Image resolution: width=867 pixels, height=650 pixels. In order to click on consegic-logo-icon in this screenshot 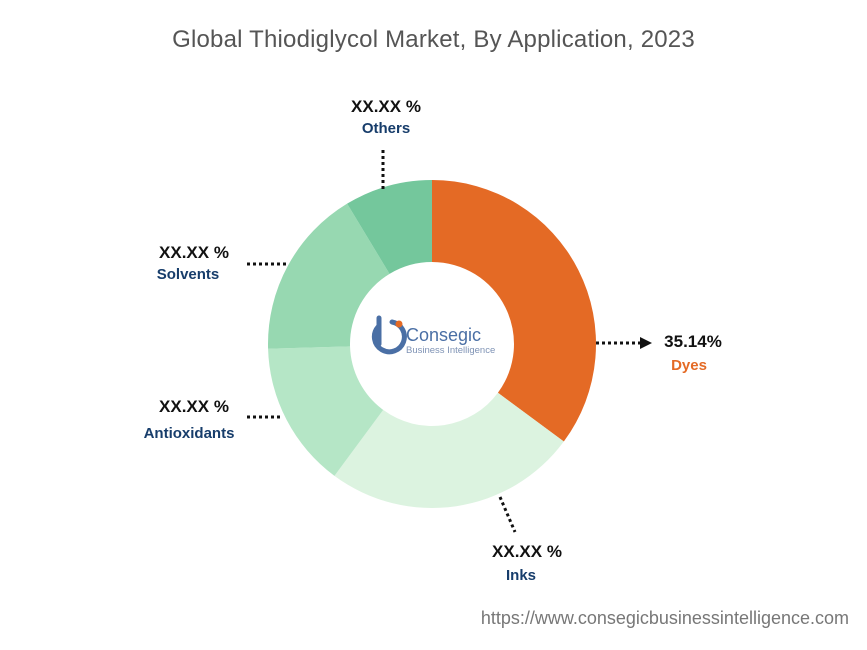, I will do `click(389, 335)`.